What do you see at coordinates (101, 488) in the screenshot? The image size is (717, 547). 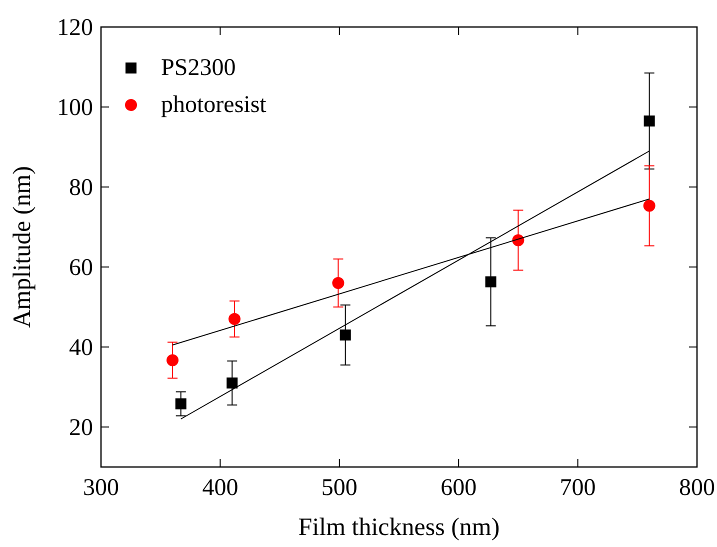 I see `x-tick-label: 300` at bounding box center [101, 488].